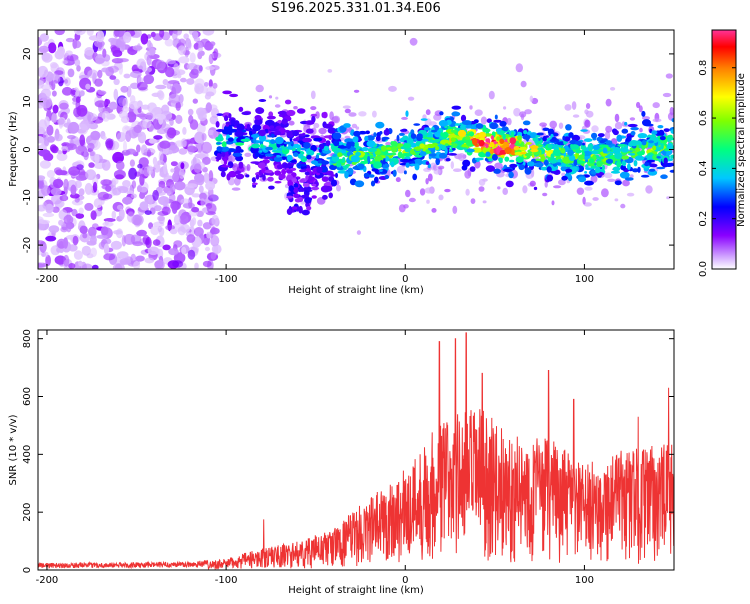 This screenshot has width=750, height=604. I want to click on colorbar-tick-label: 0.6, so click(703, 118).